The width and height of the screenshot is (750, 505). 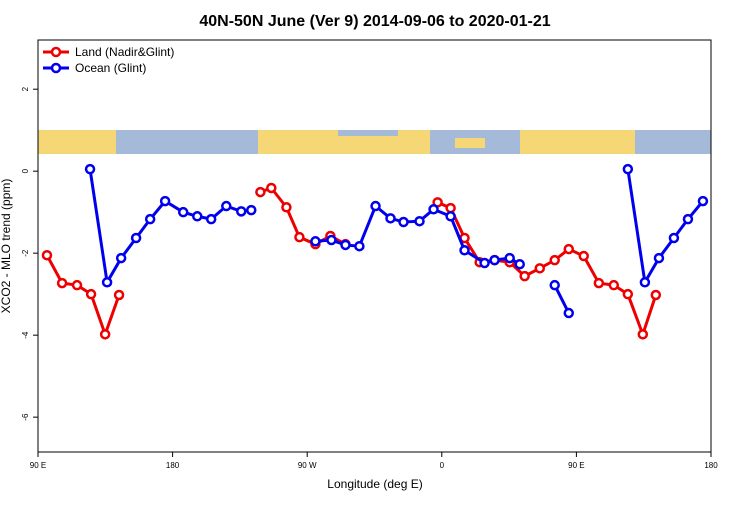 I want to click on y-tick-label: 2, so click(x=25, y=88).